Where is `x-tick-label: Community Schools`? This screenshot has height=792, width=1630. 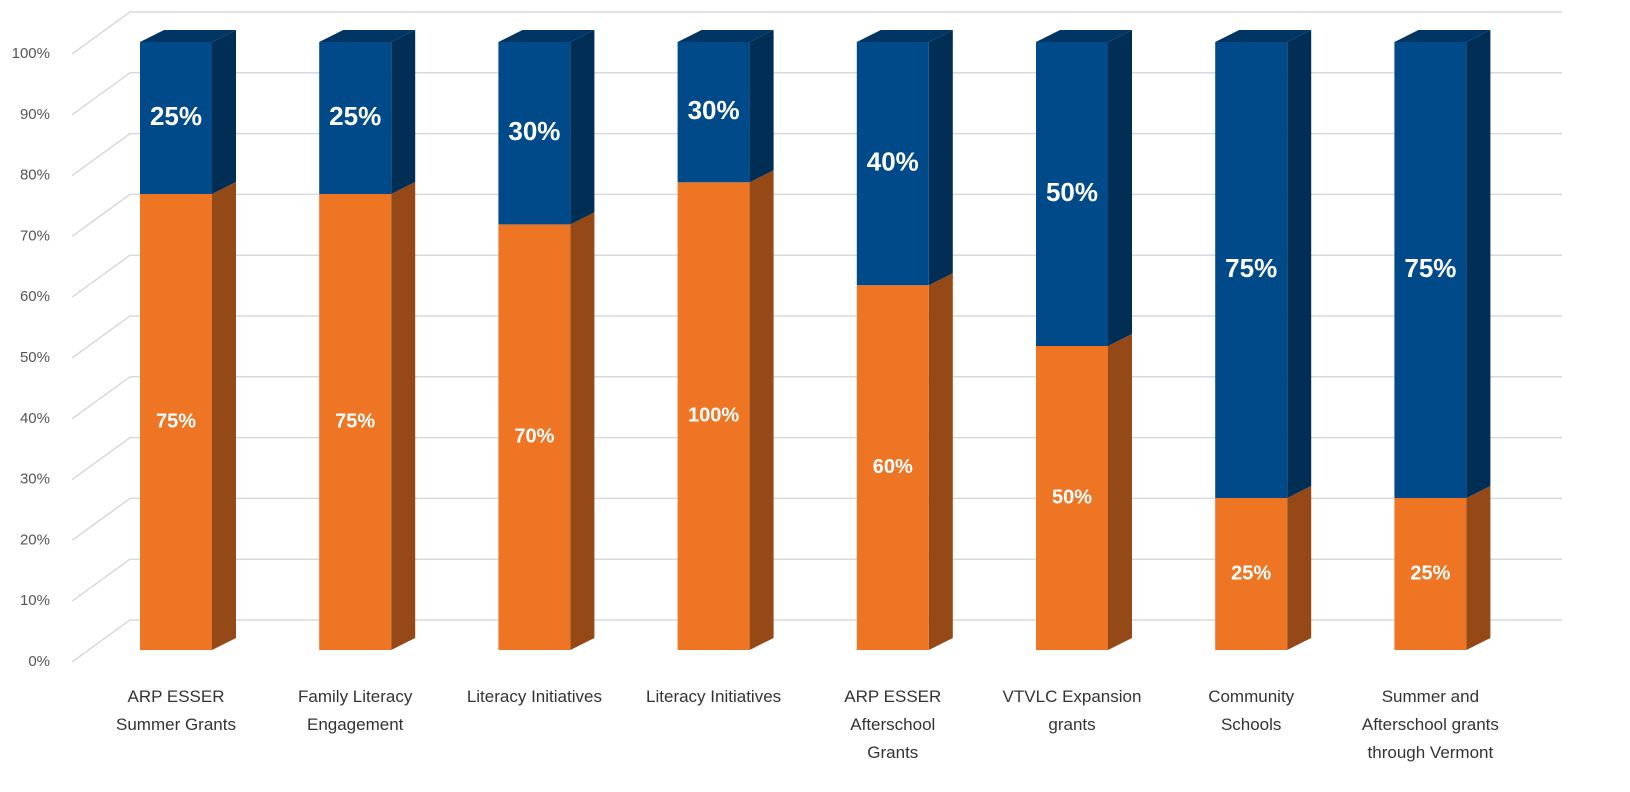 x-tick-label: Community Schools is located at coordinates (1251, 710).